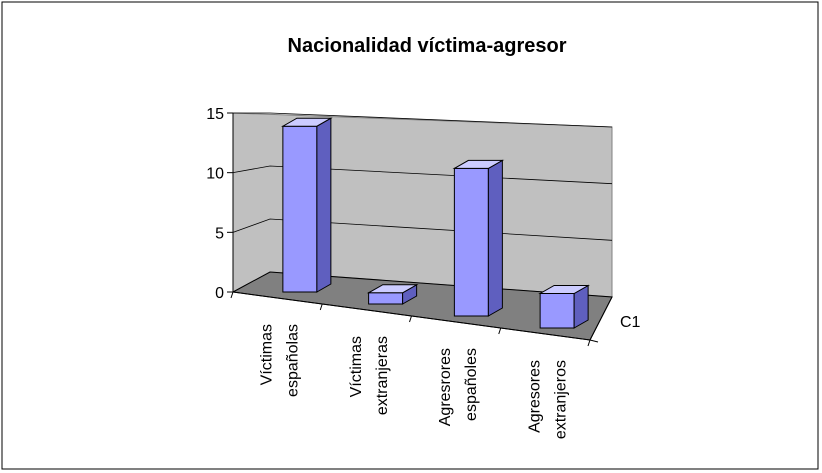  Describe the element at coordinates (534, 396) in the screenshot. I see `x-tick-label-line: Agresores` at that location.